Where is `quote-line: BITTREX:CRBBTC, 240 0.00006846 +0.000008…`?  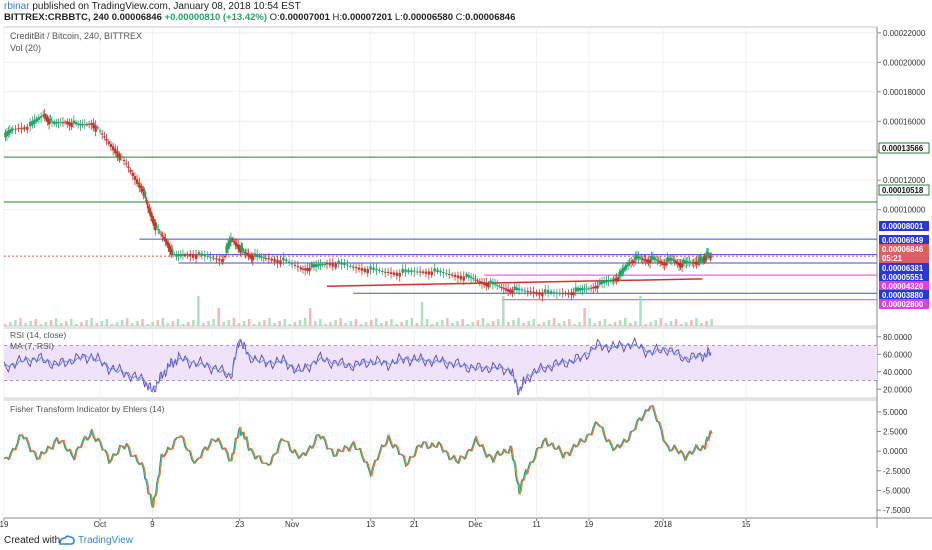 quote-line: BITTREX:CRBBTC, 240 0.00006846 +0.000008… is located at coordinates (259, 17).